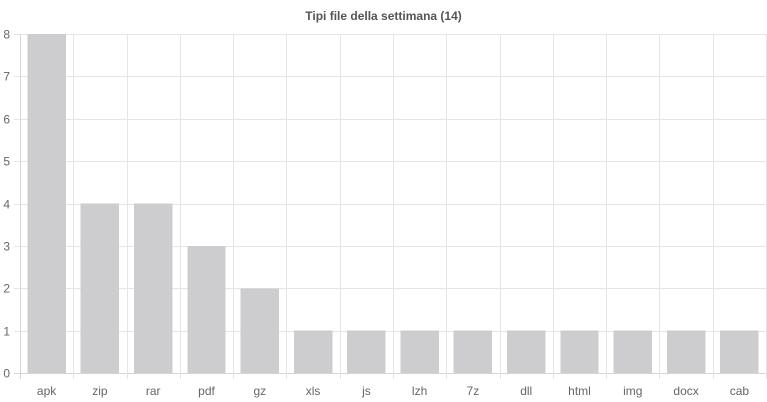  I want to click on bar-apk, so click(46, 203).